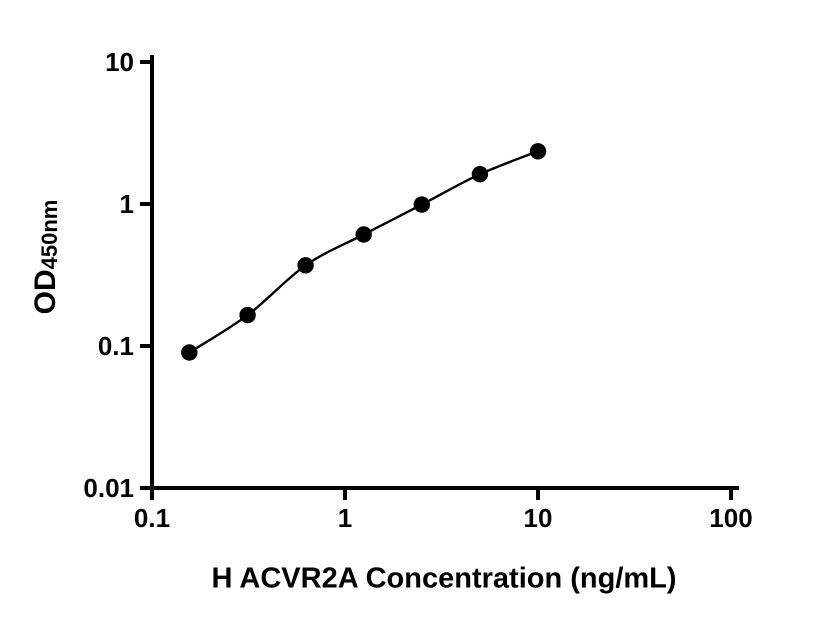 The width and height of the screenshot is (816, 640). I want to click on x-tick-label: 10, so click(538, 518).